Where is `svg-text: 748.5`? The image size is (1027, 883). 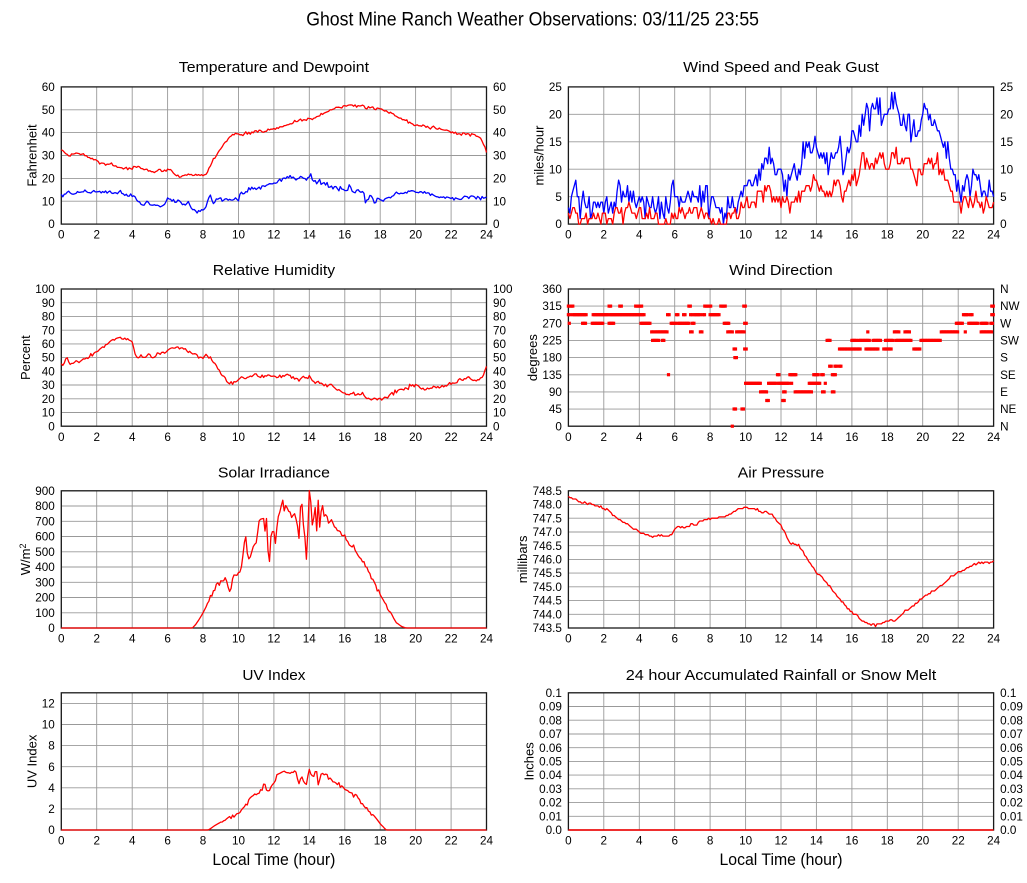
svg-text: 748.5 is located at coordinates (548, 491).